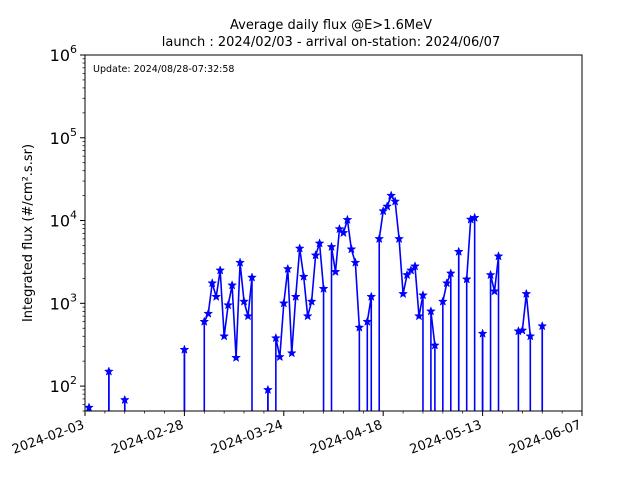 This screenshot has width=640, height=480. I want to click on y-tick-label: 10⁴, so click(63, 220).